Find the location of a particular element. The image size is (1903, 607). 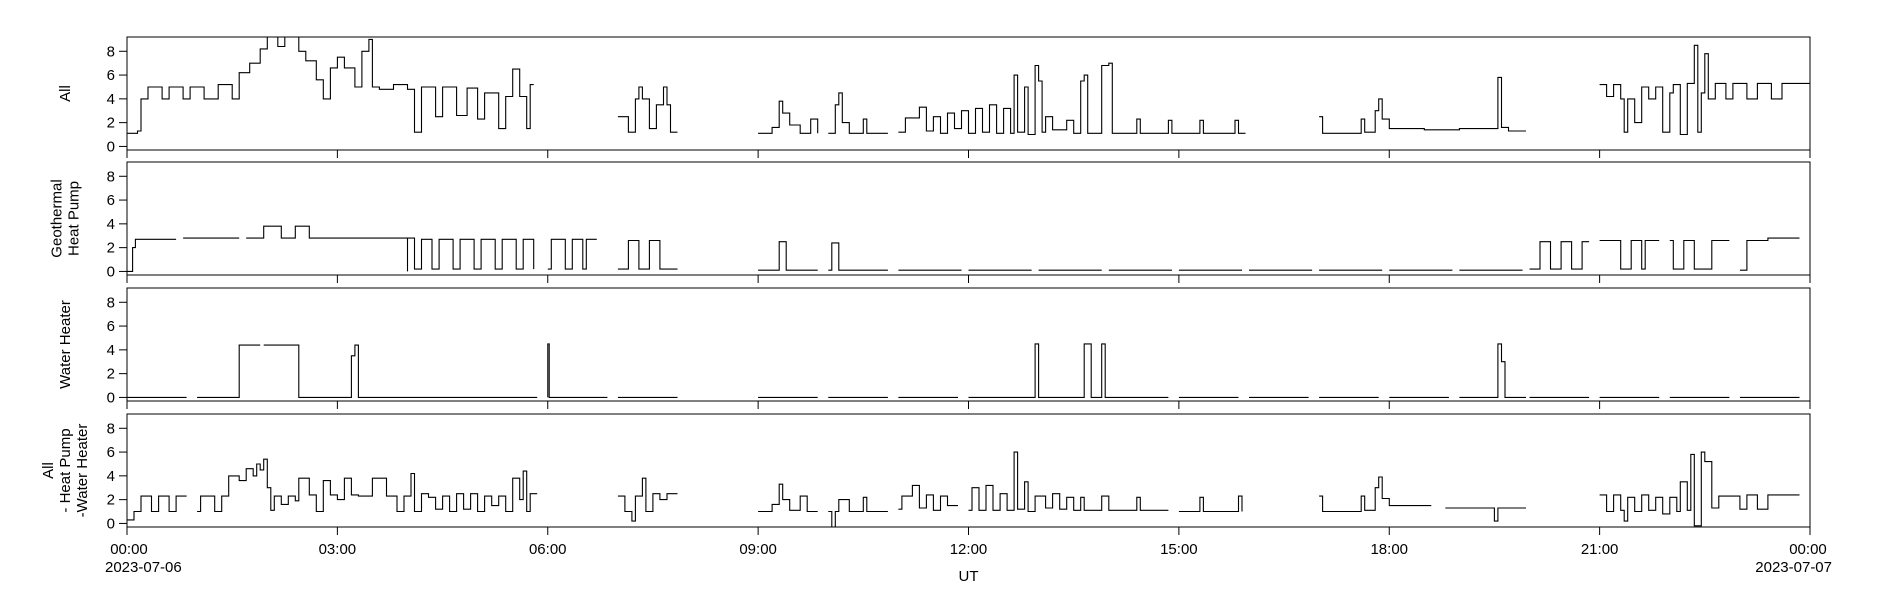

x-tick-label: 18:00 is located at coordinates (1389, 549).